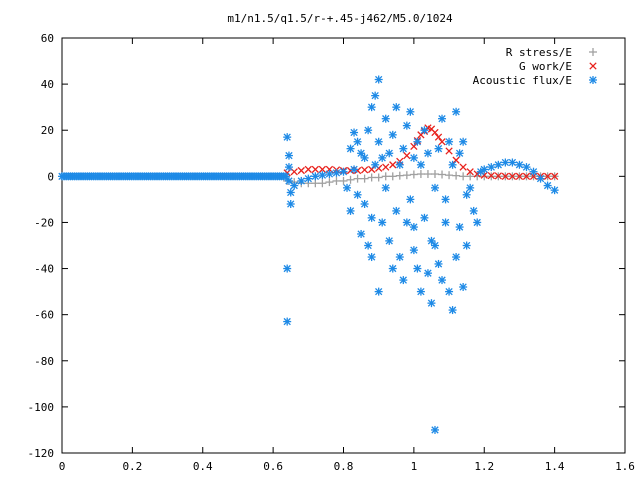 This screenshot has height=480, width=640. Describe the element at coordinates (41, 407) in the screenshot. I see `y-tick-label: -100` at that location.